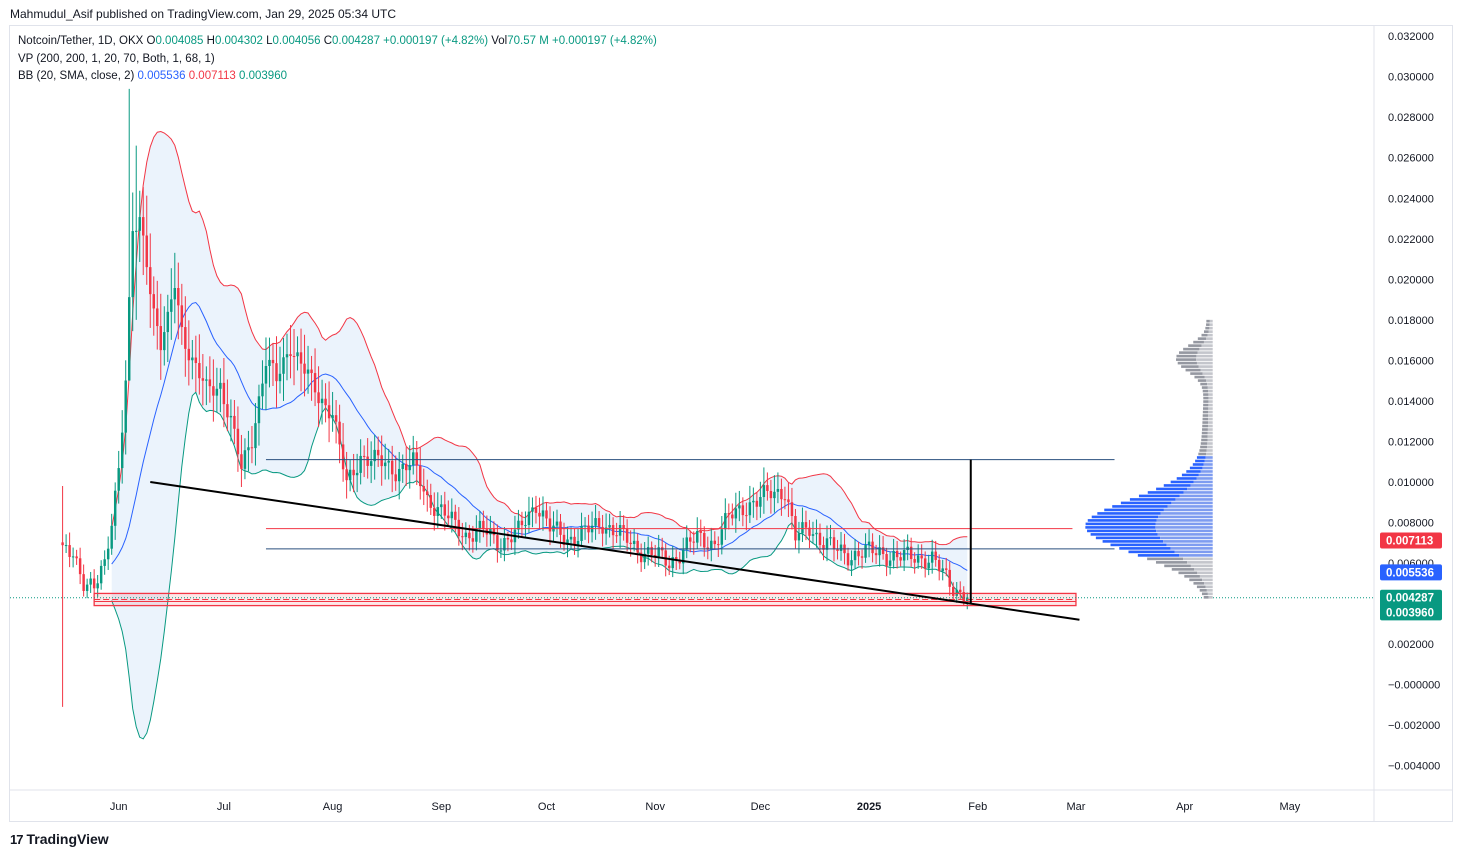 The width and height of the screenshot is (1463, 857). I want to click on tradingview-logo: 17 TradingView, so click(59, 839).